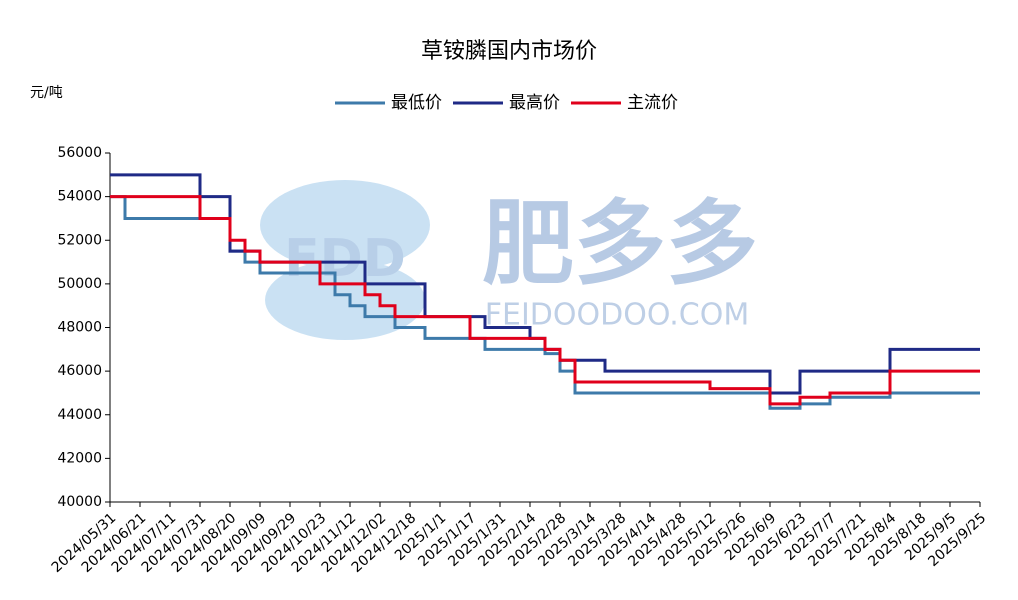 This screenshot has height=600, width=1018. What do you see at coordinates (345, 259) in the screenshot?
I see `logo-text: FDD` at bounding box center [345, 259].